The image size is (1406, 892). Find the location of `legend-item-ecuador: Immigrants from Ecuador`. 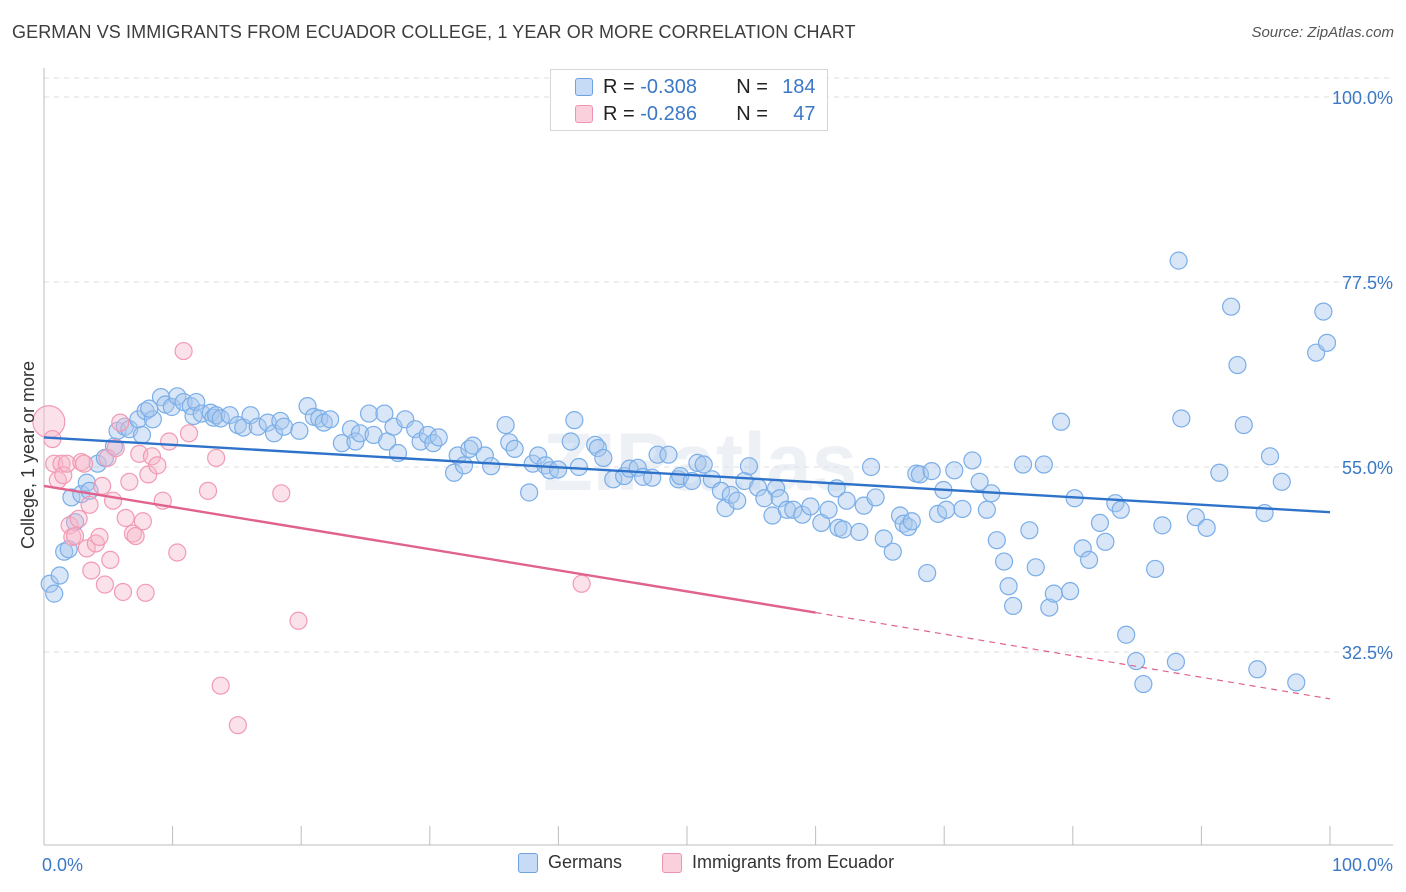

legend-item-ecuador: Immigrants from Ecuador is located at coordinates (778, 862).